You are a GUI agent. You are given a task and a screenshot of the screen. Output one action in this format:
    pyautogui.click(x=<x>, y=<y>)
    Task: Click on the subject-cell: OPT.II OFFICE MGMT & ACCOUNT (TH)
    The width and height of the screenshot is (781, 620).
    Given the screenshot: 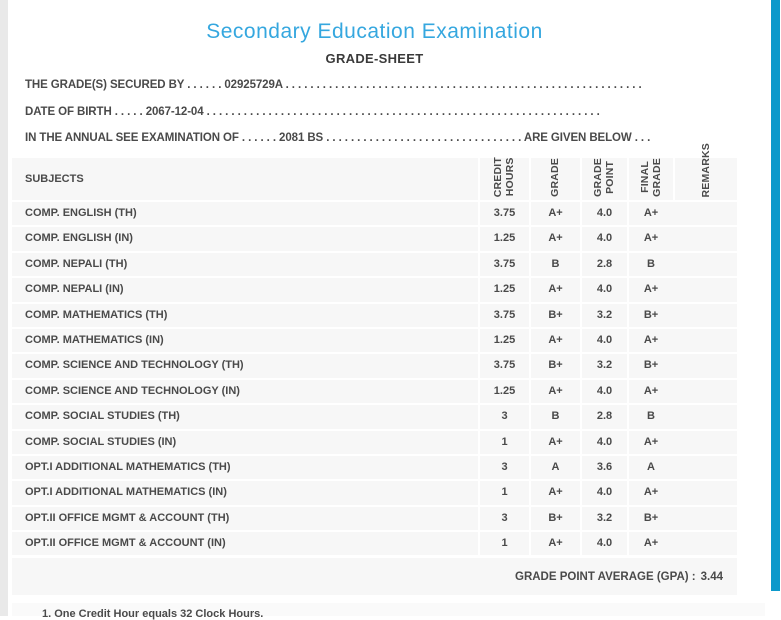 What is the action you would take?
    pyautogui.click(x=127, y=517)
    